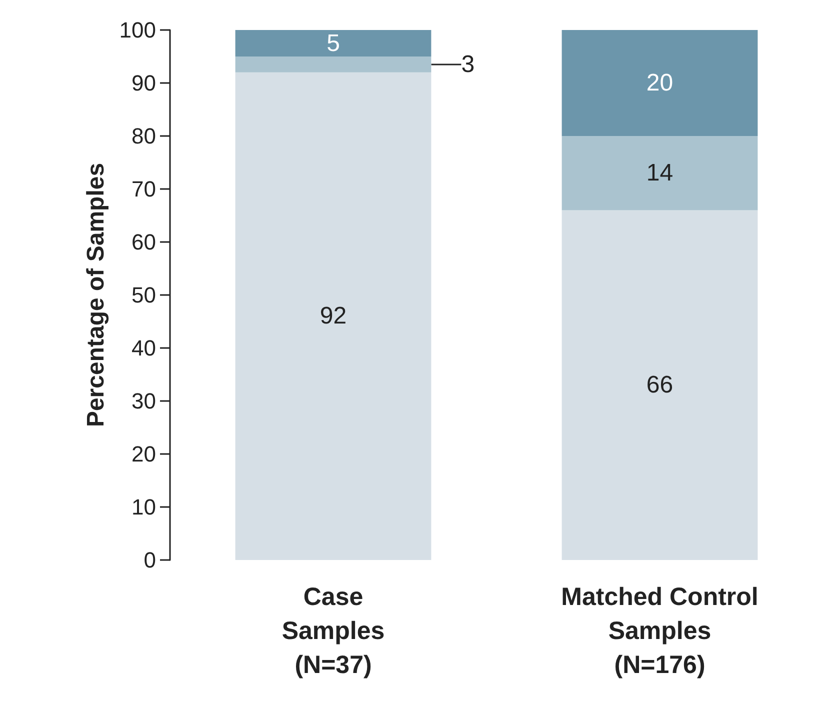 The image size is (833, 706). What do you see at coordinates (144, 295) in the screenshot?
I see `y-tick-label: 50` at bounding box center [144, 295].